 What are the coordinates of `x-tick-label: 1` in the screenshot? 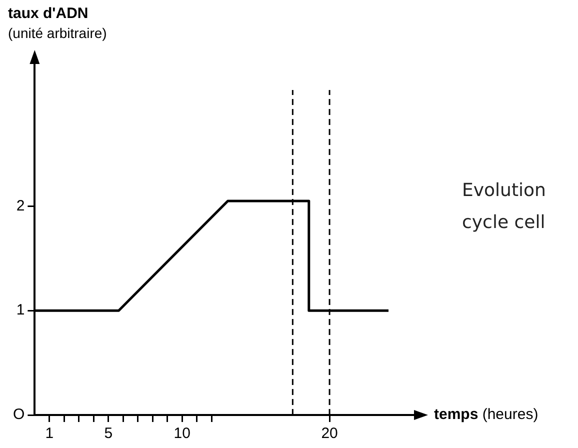 It's located at (49, 433).